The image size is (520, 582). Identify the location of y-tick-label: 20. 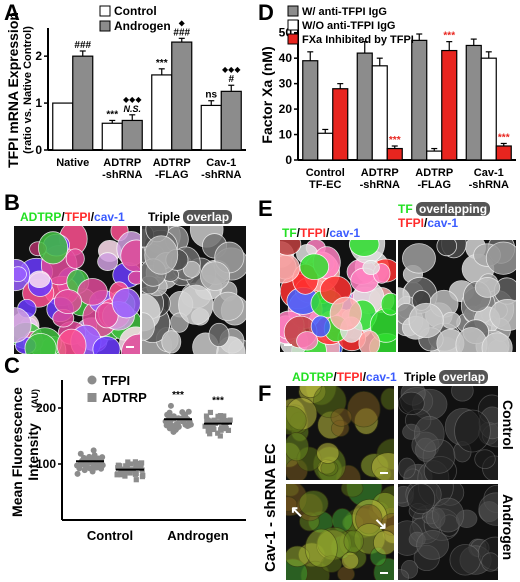
(286, 109).